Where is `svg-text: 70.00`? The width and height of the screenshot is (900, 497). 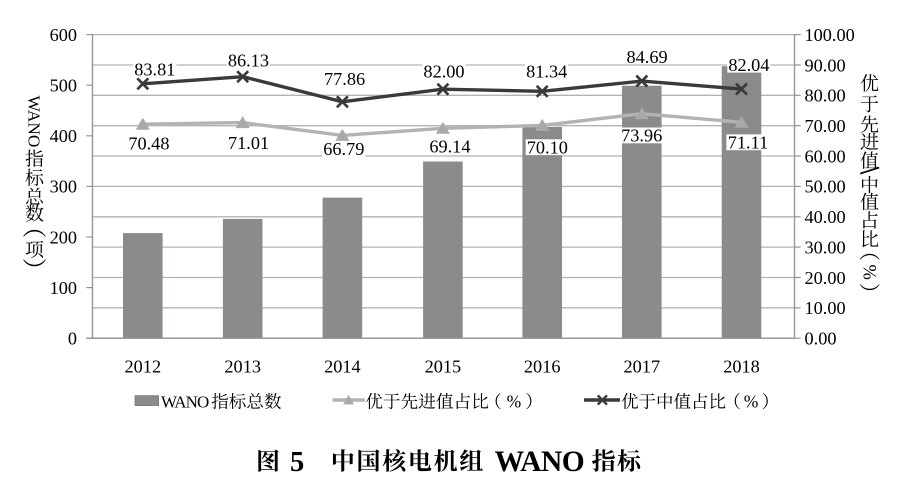 svg-text: 70.00 is located at coordinates (825, 126).